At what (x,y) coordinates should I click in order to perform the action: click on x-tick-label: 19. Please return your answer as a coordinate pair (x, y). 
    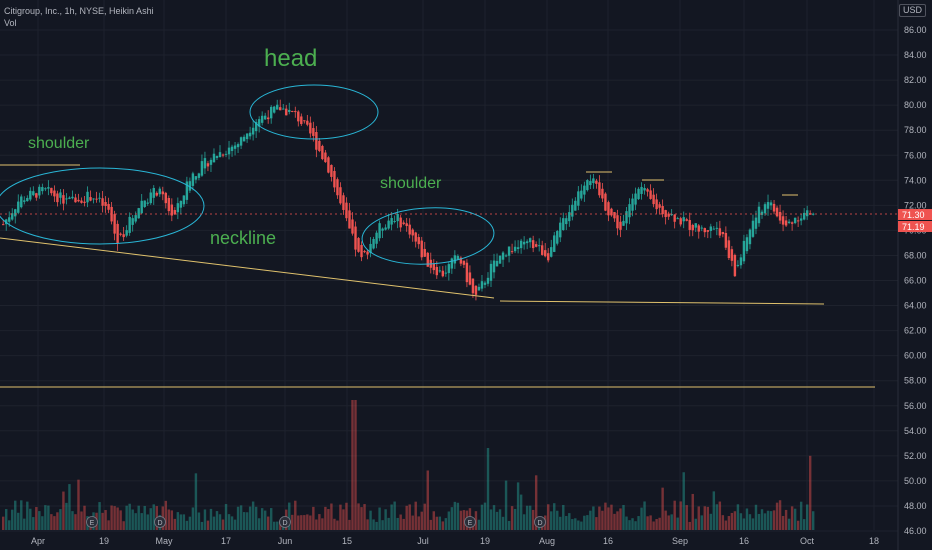
    Looking at the image, I should click on (104, 541).